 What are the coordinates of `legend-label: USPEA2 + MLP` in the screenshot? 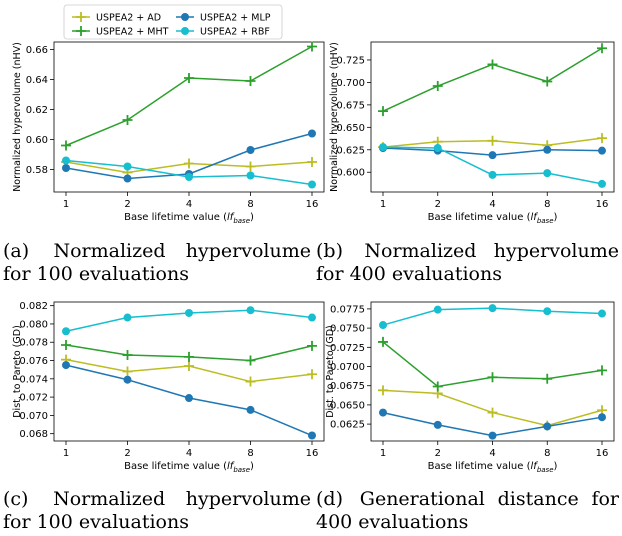 It's located at (235, 18).